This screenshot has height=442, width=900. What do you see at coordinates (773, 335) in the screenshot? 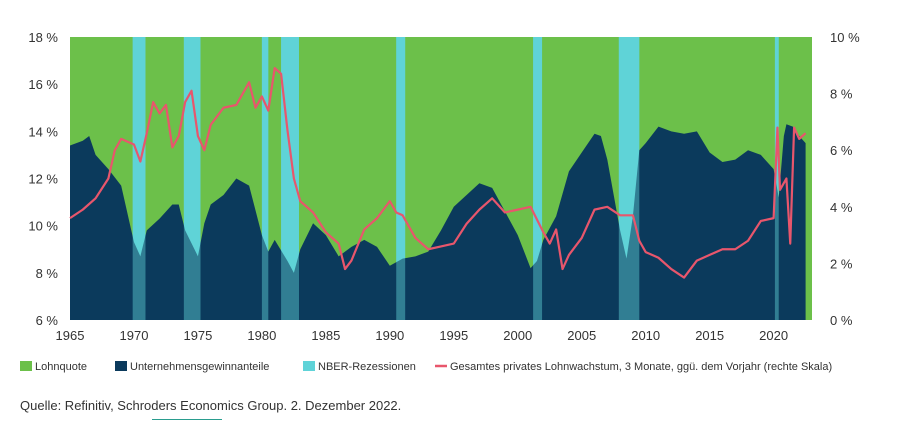
I see `x-tick-label: 2020` at bounding box center [773, 335].